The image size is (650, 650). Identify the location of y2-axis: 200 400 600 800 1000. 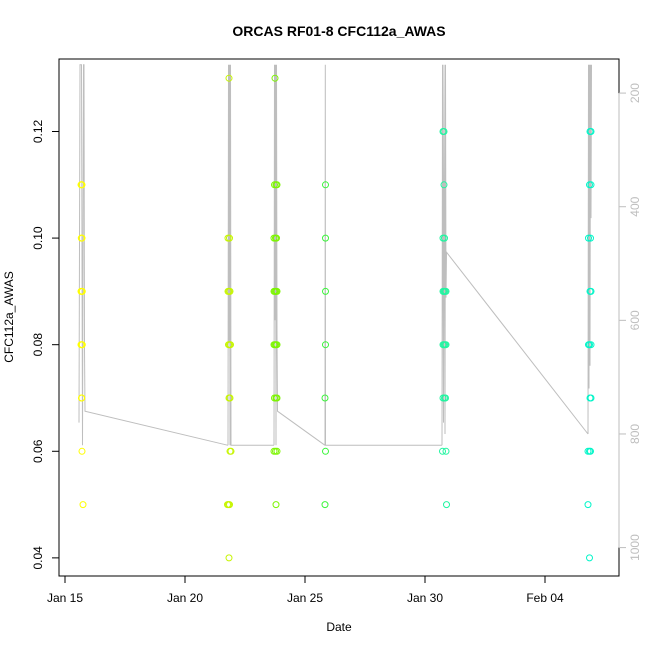
(630, 322).